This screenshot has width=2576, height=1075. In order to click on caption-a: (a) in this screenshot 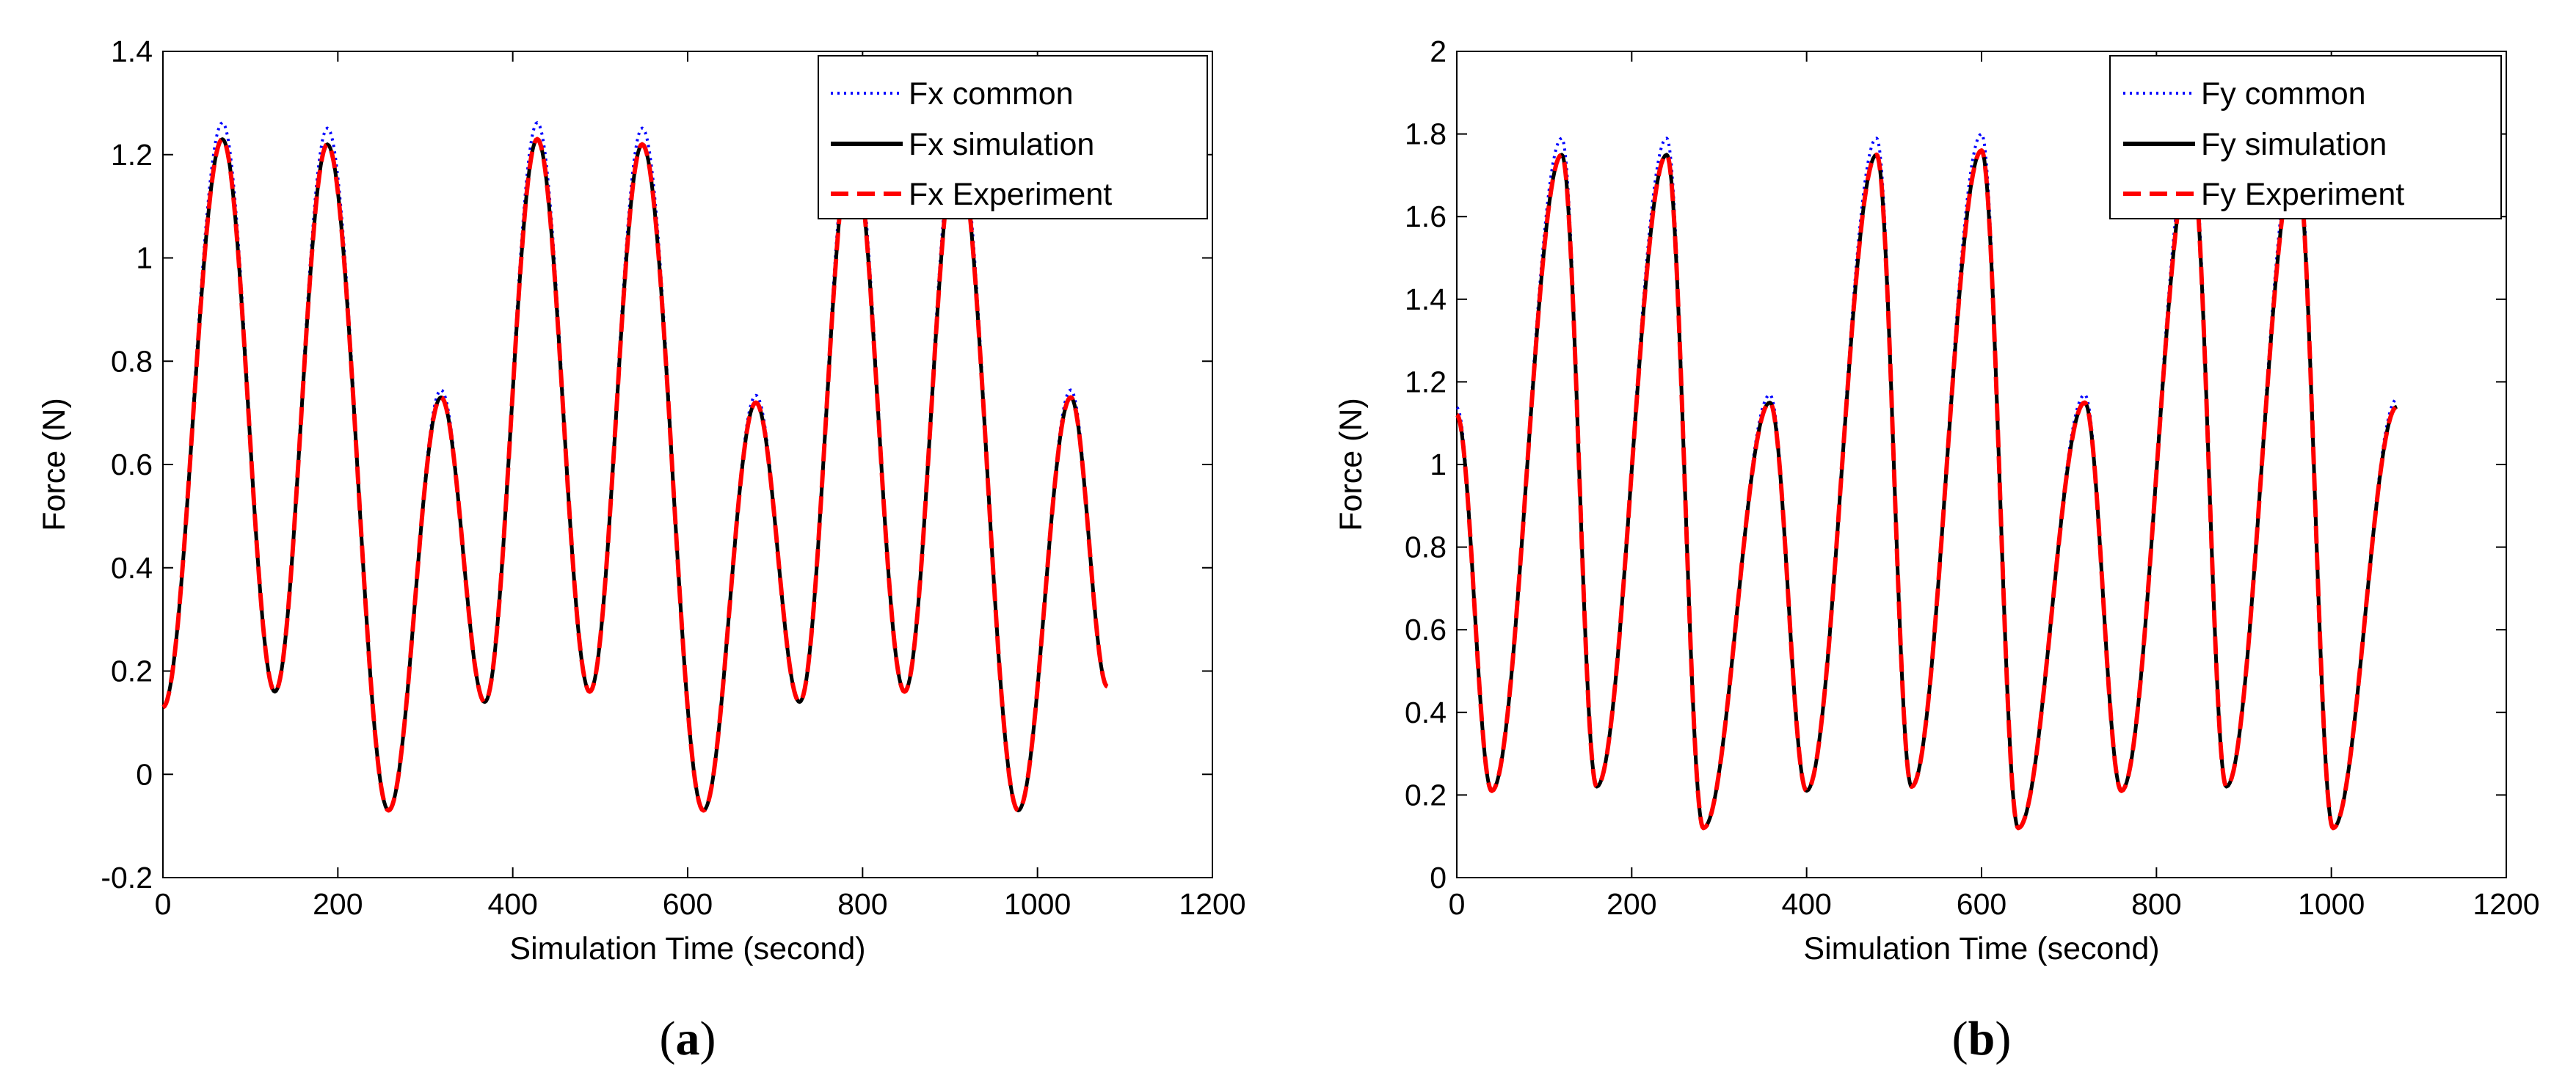, I will do `click(688, 1038)`.